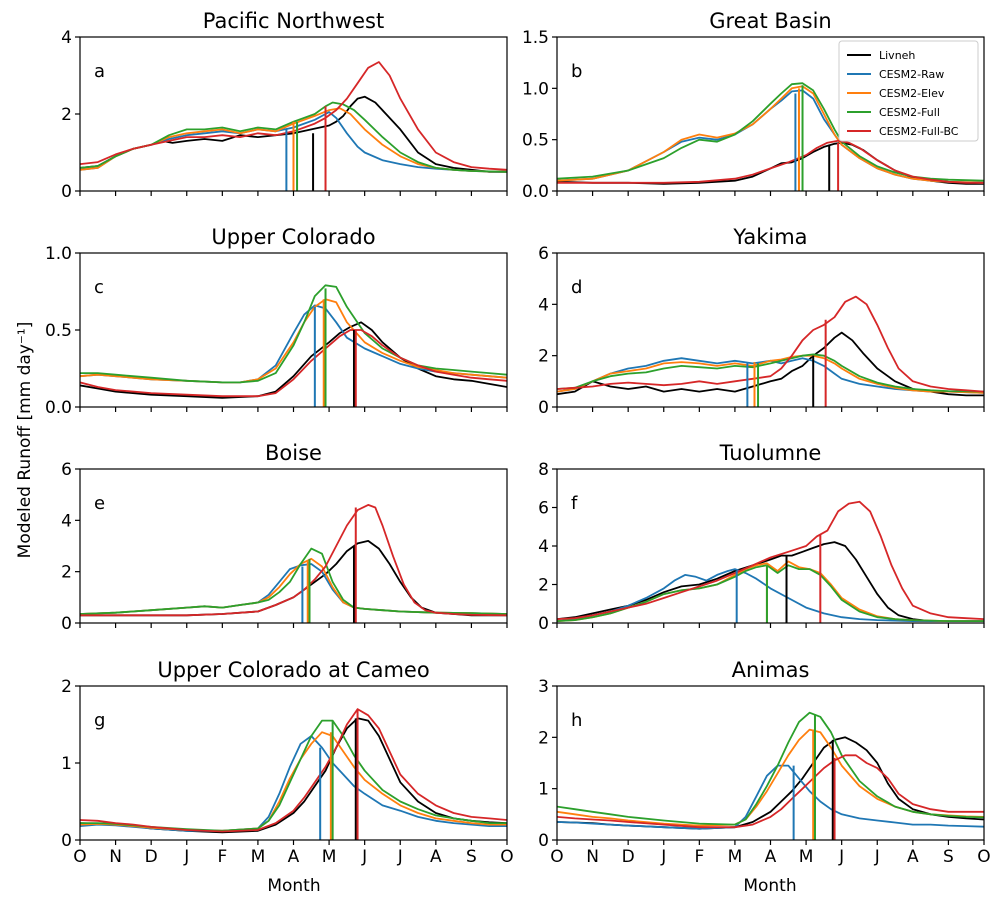 The width and height of the screenshot is (997, 897). I want to click on panel-e: Boise e 0 2 4 6, so click(284, 537).